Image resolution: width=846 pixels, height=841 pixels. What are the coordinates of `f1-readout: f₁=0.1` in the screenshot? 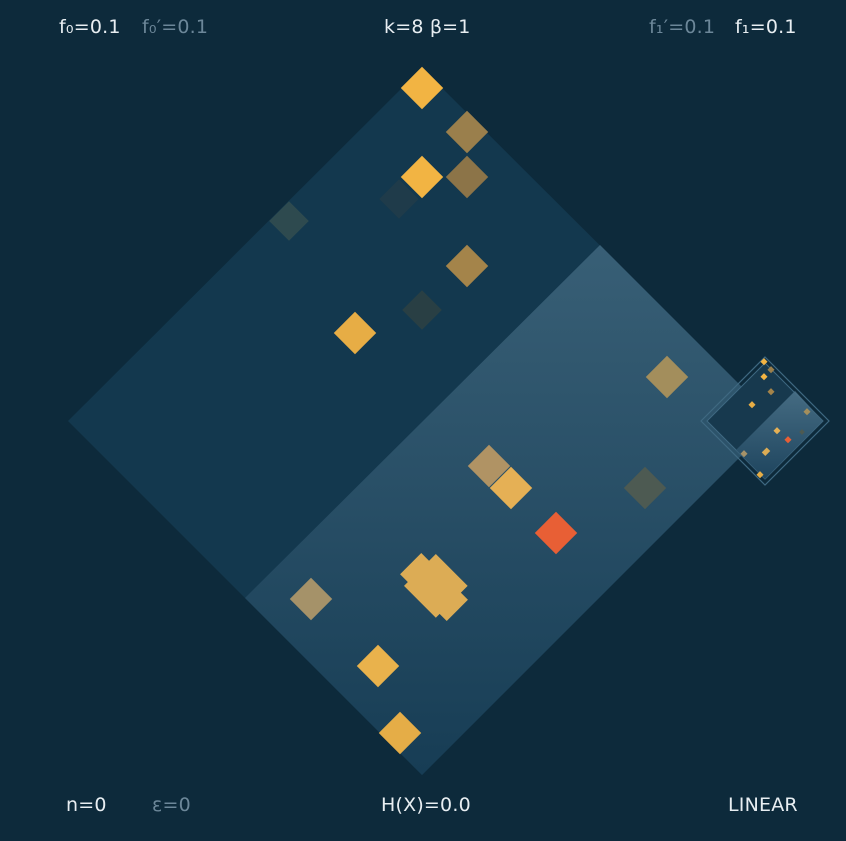 It's located at (766, 27).